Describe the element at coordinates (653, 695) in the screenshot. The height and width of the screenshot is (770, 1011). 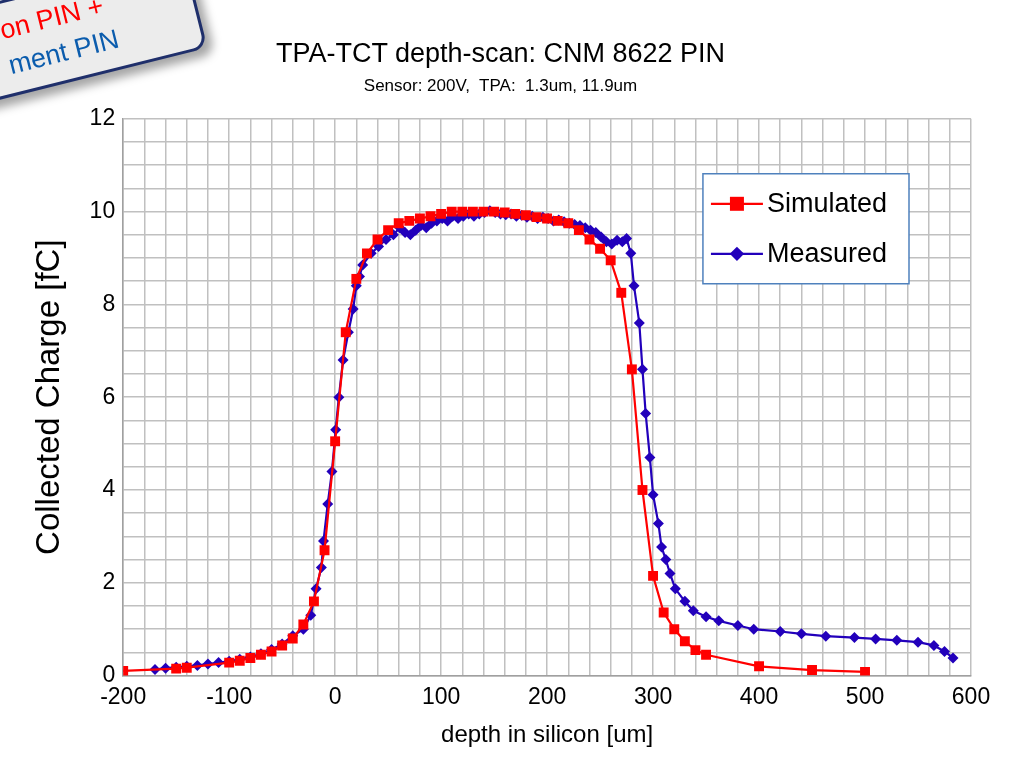
I see `x-tick-label: 300` at that location.